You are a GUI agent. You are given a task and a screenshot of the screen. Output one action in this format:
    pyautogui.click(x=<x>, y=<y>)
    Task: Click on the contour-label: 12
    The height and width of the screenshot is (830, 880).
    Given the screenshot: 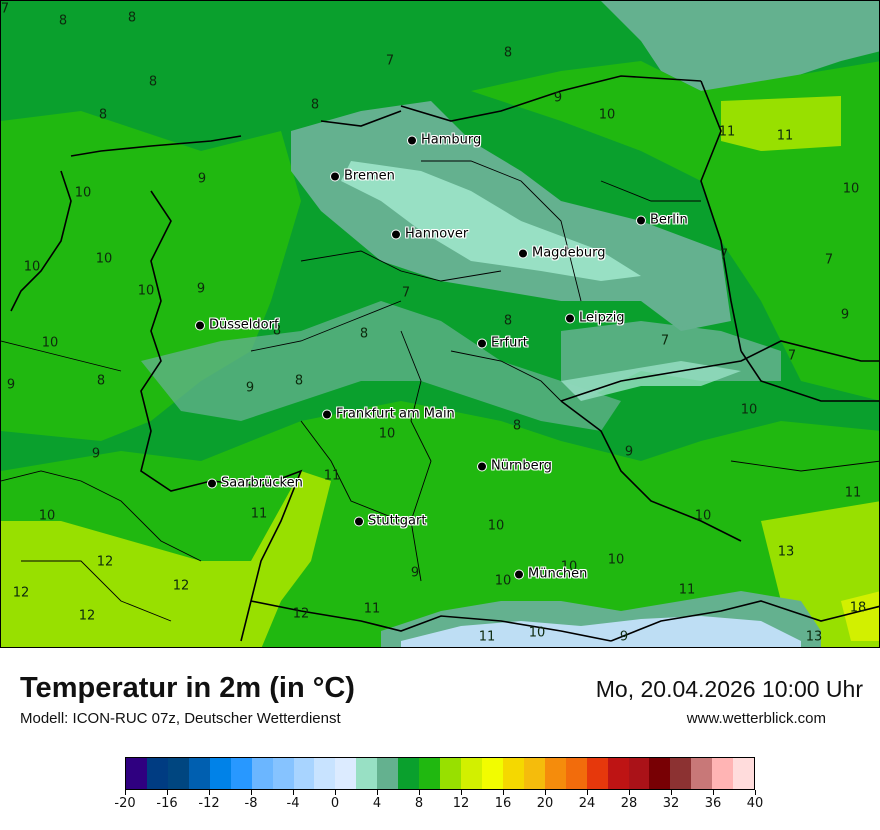 What is the action you would take?
    pyautogui.click(x=105, y=562)
    